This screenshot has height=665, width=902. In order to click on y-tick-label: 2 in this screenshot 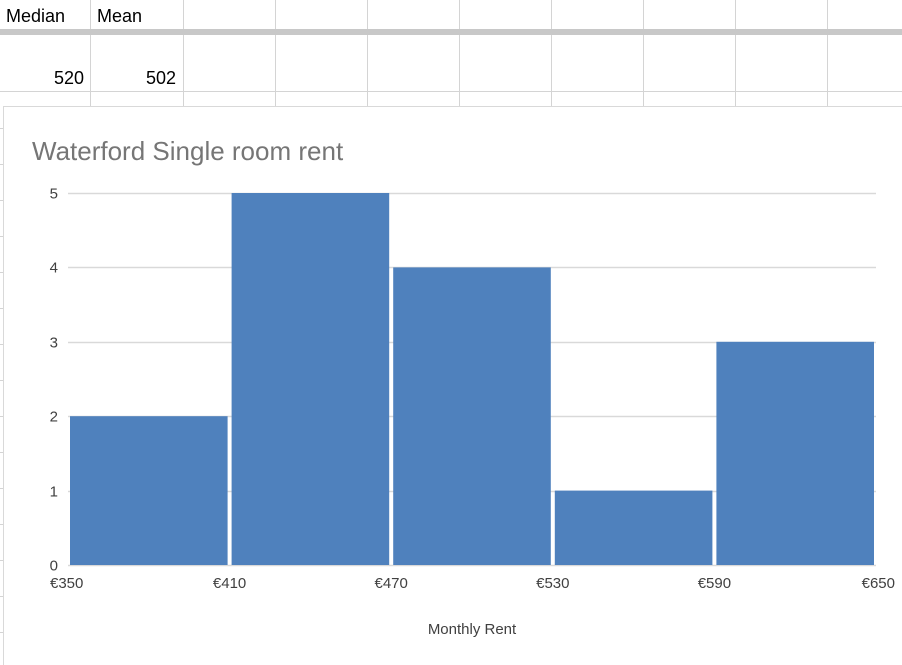, I will do `click(54, 417)`.